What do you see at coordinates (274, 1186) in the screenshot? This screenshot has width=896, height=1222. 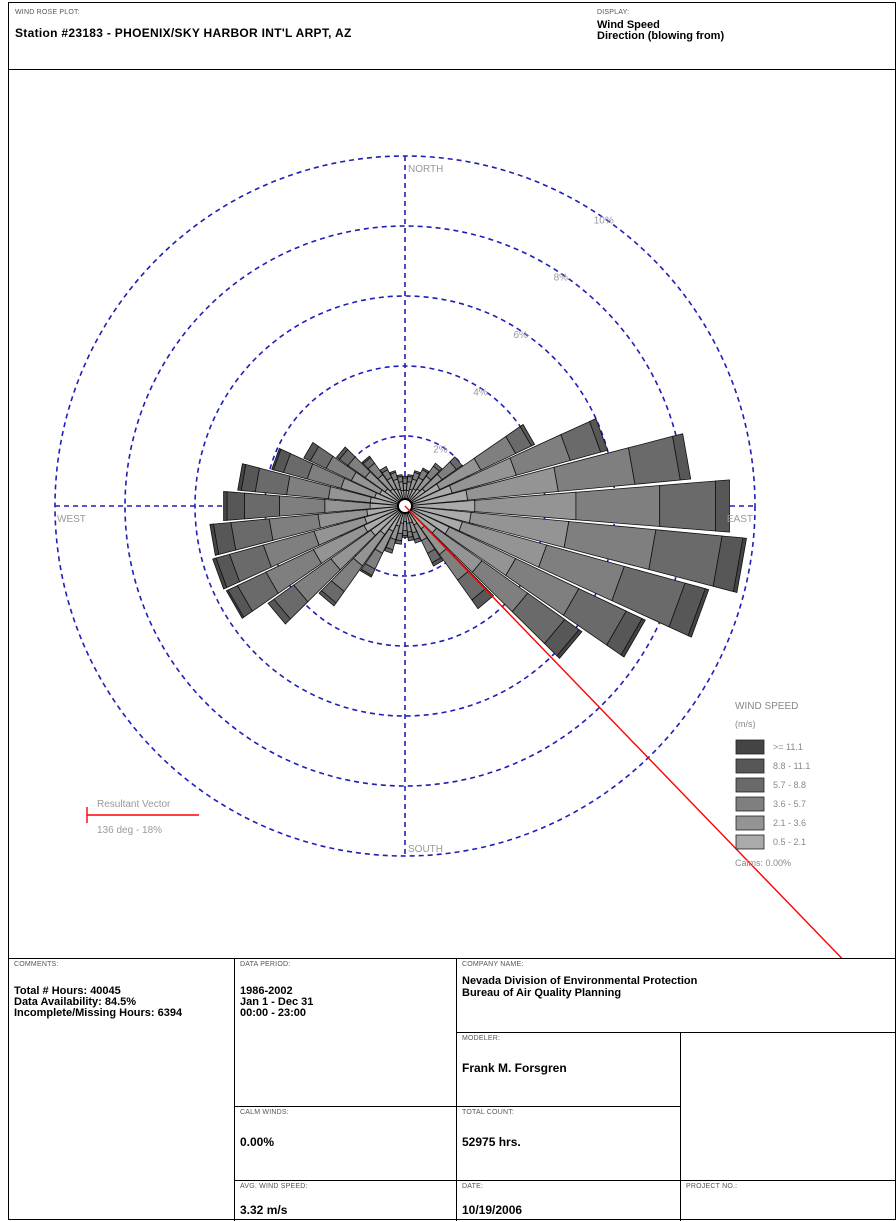 I see `avg-speed-label: AVG. WIND SPEED:` at bounding box center [274, 1186].